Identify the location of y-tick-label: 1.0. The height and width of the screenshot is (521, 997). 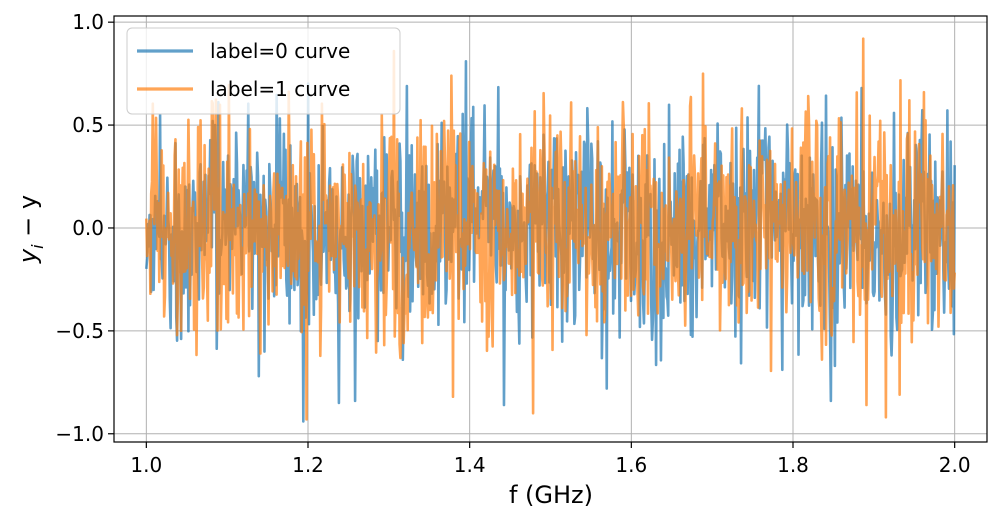
(88, 22).